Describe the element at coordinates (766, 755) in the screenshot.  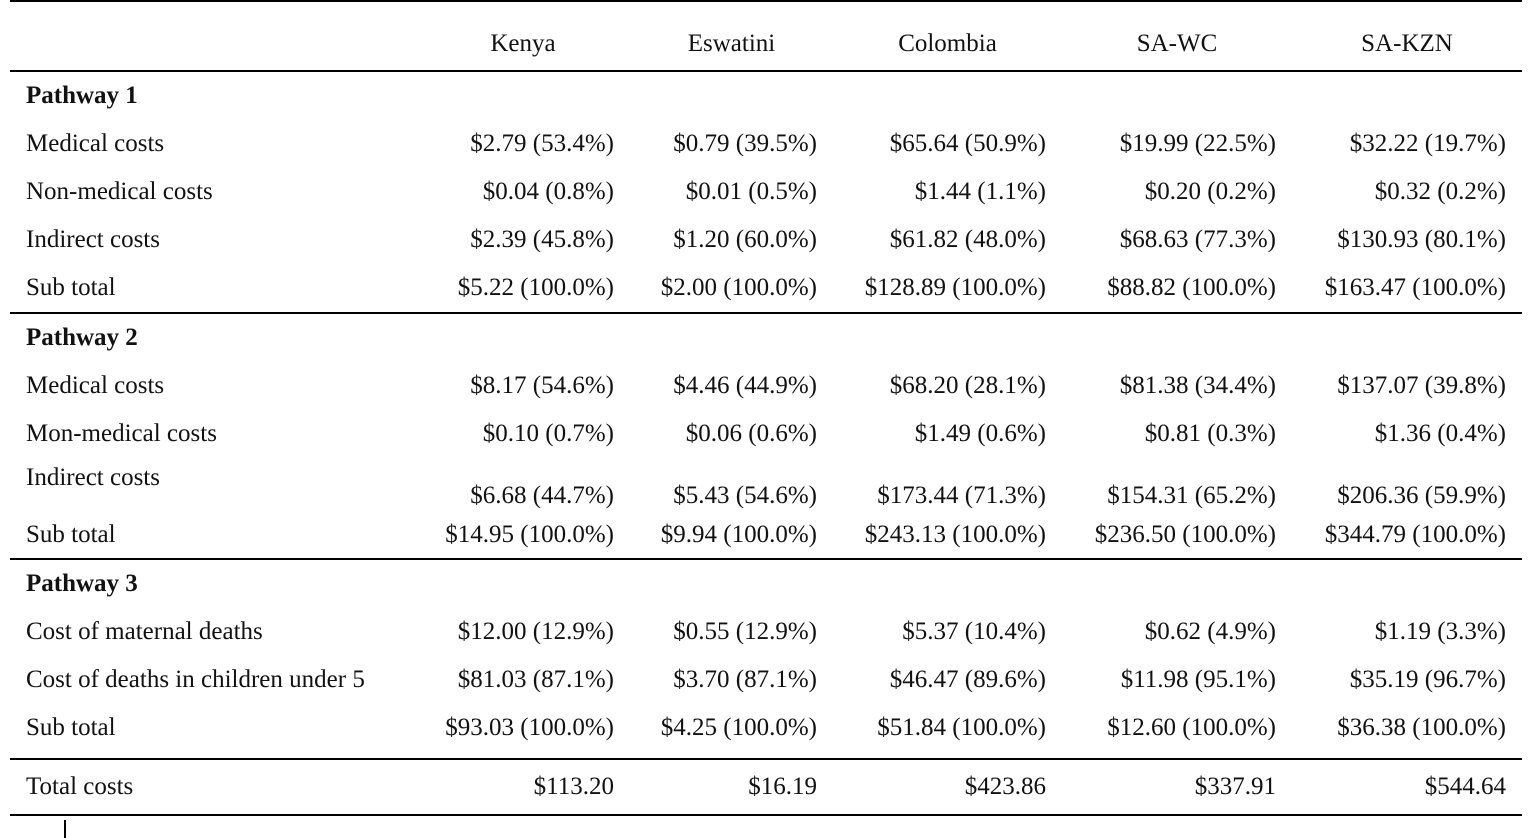
I see `spacer-row` at that location.